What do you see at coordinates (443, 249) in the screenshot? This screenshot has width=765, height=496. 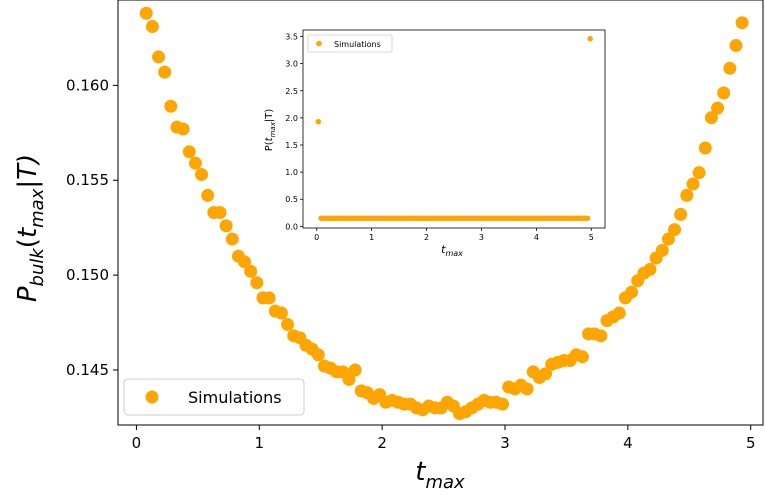 I see `inset-x-label-base: t` at bounding box center [443, 249].